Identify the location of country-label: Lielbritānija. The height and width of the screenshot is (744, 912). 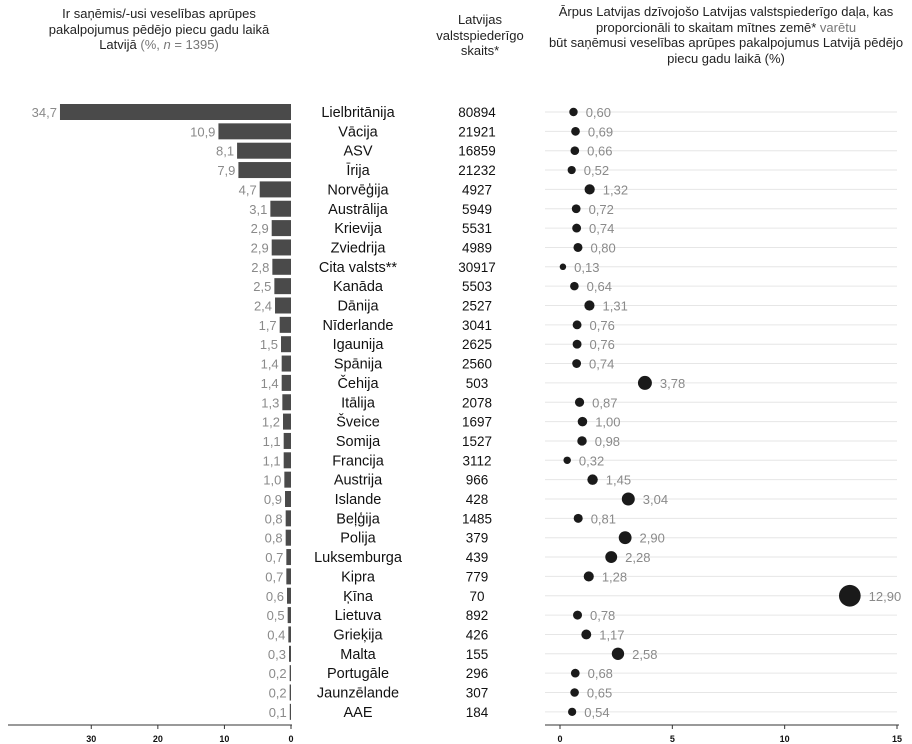
(358, 113).